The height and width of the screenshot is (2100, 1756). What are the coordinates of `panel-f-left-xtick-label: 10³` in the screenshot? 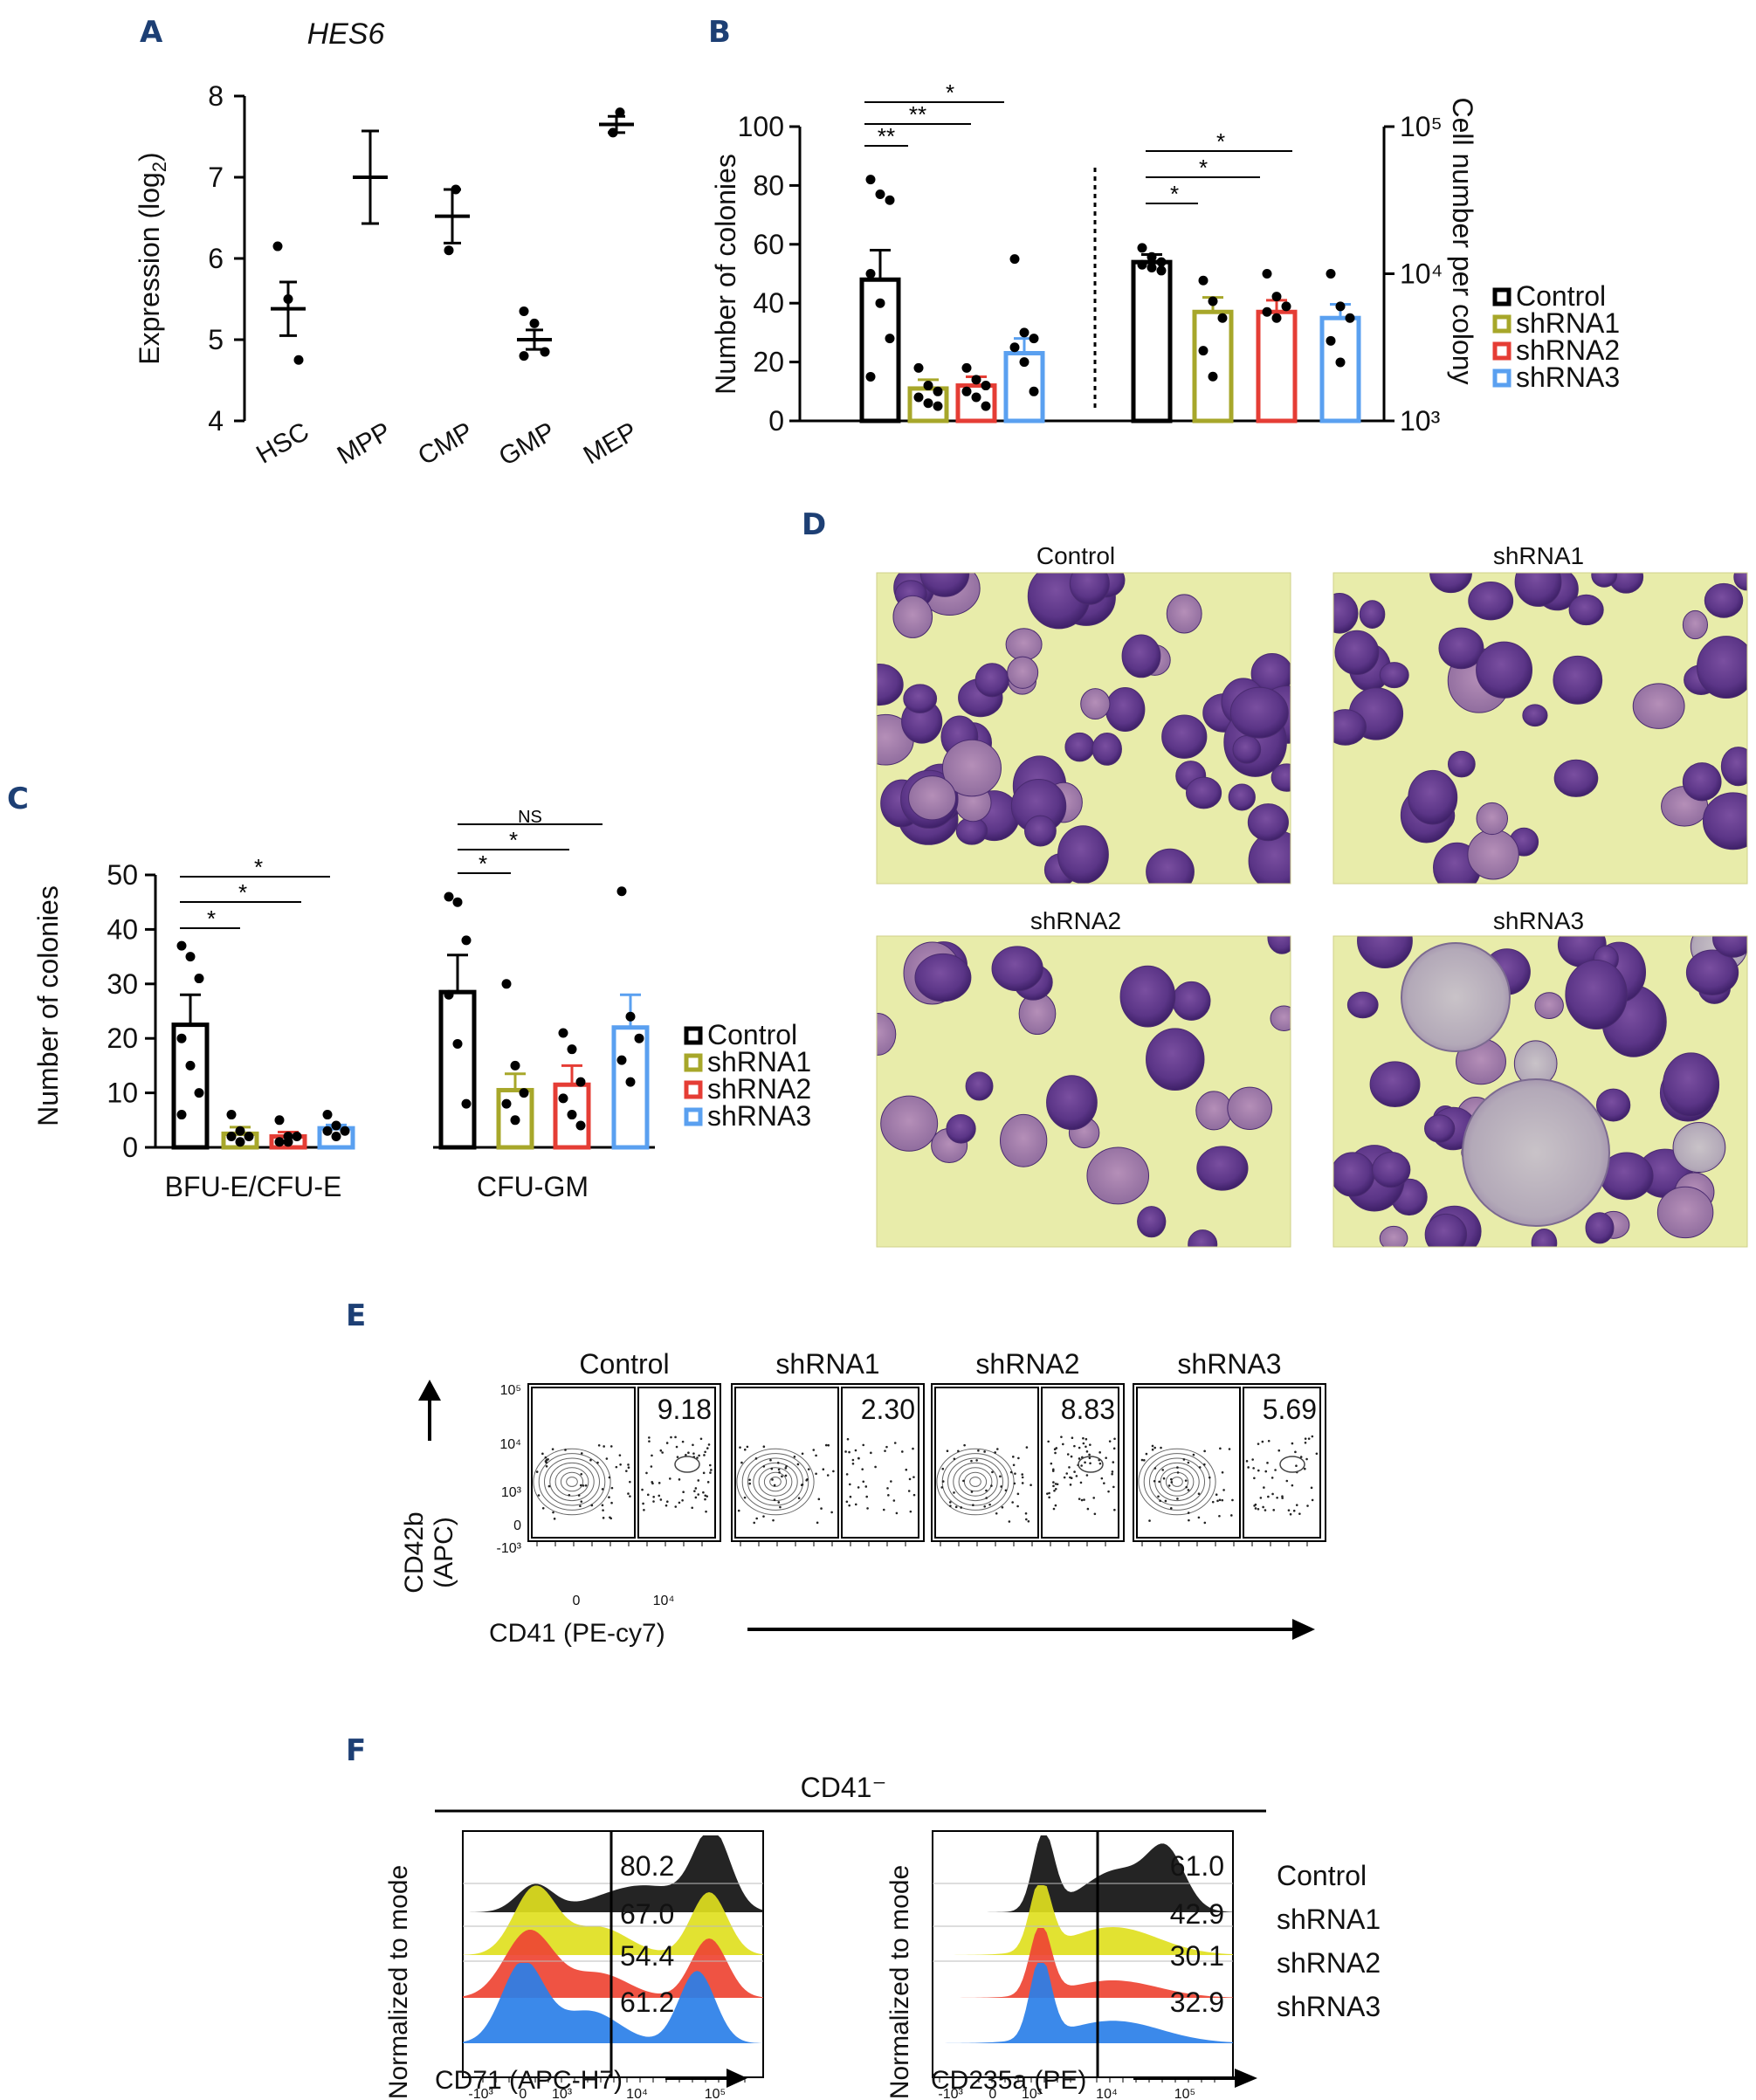 It's located at (563, 2093).